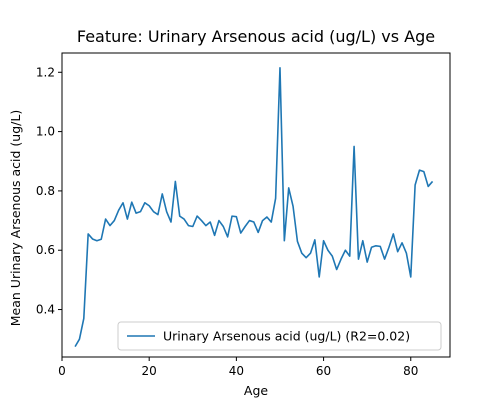 Image resolution: width=500 pixels, height=400 pixels. I want to click on legend-box, so click(279, 336).